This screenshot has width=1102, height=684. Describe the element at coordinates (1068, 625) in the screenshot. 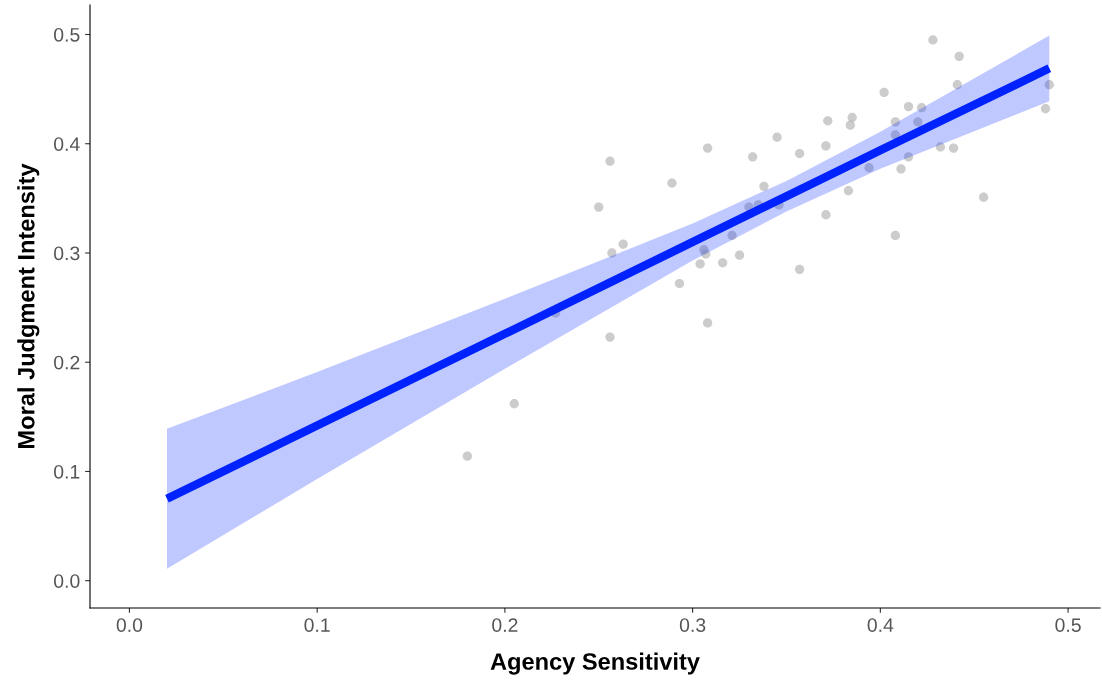

I see `x-tick-label: 0.5` at that location.